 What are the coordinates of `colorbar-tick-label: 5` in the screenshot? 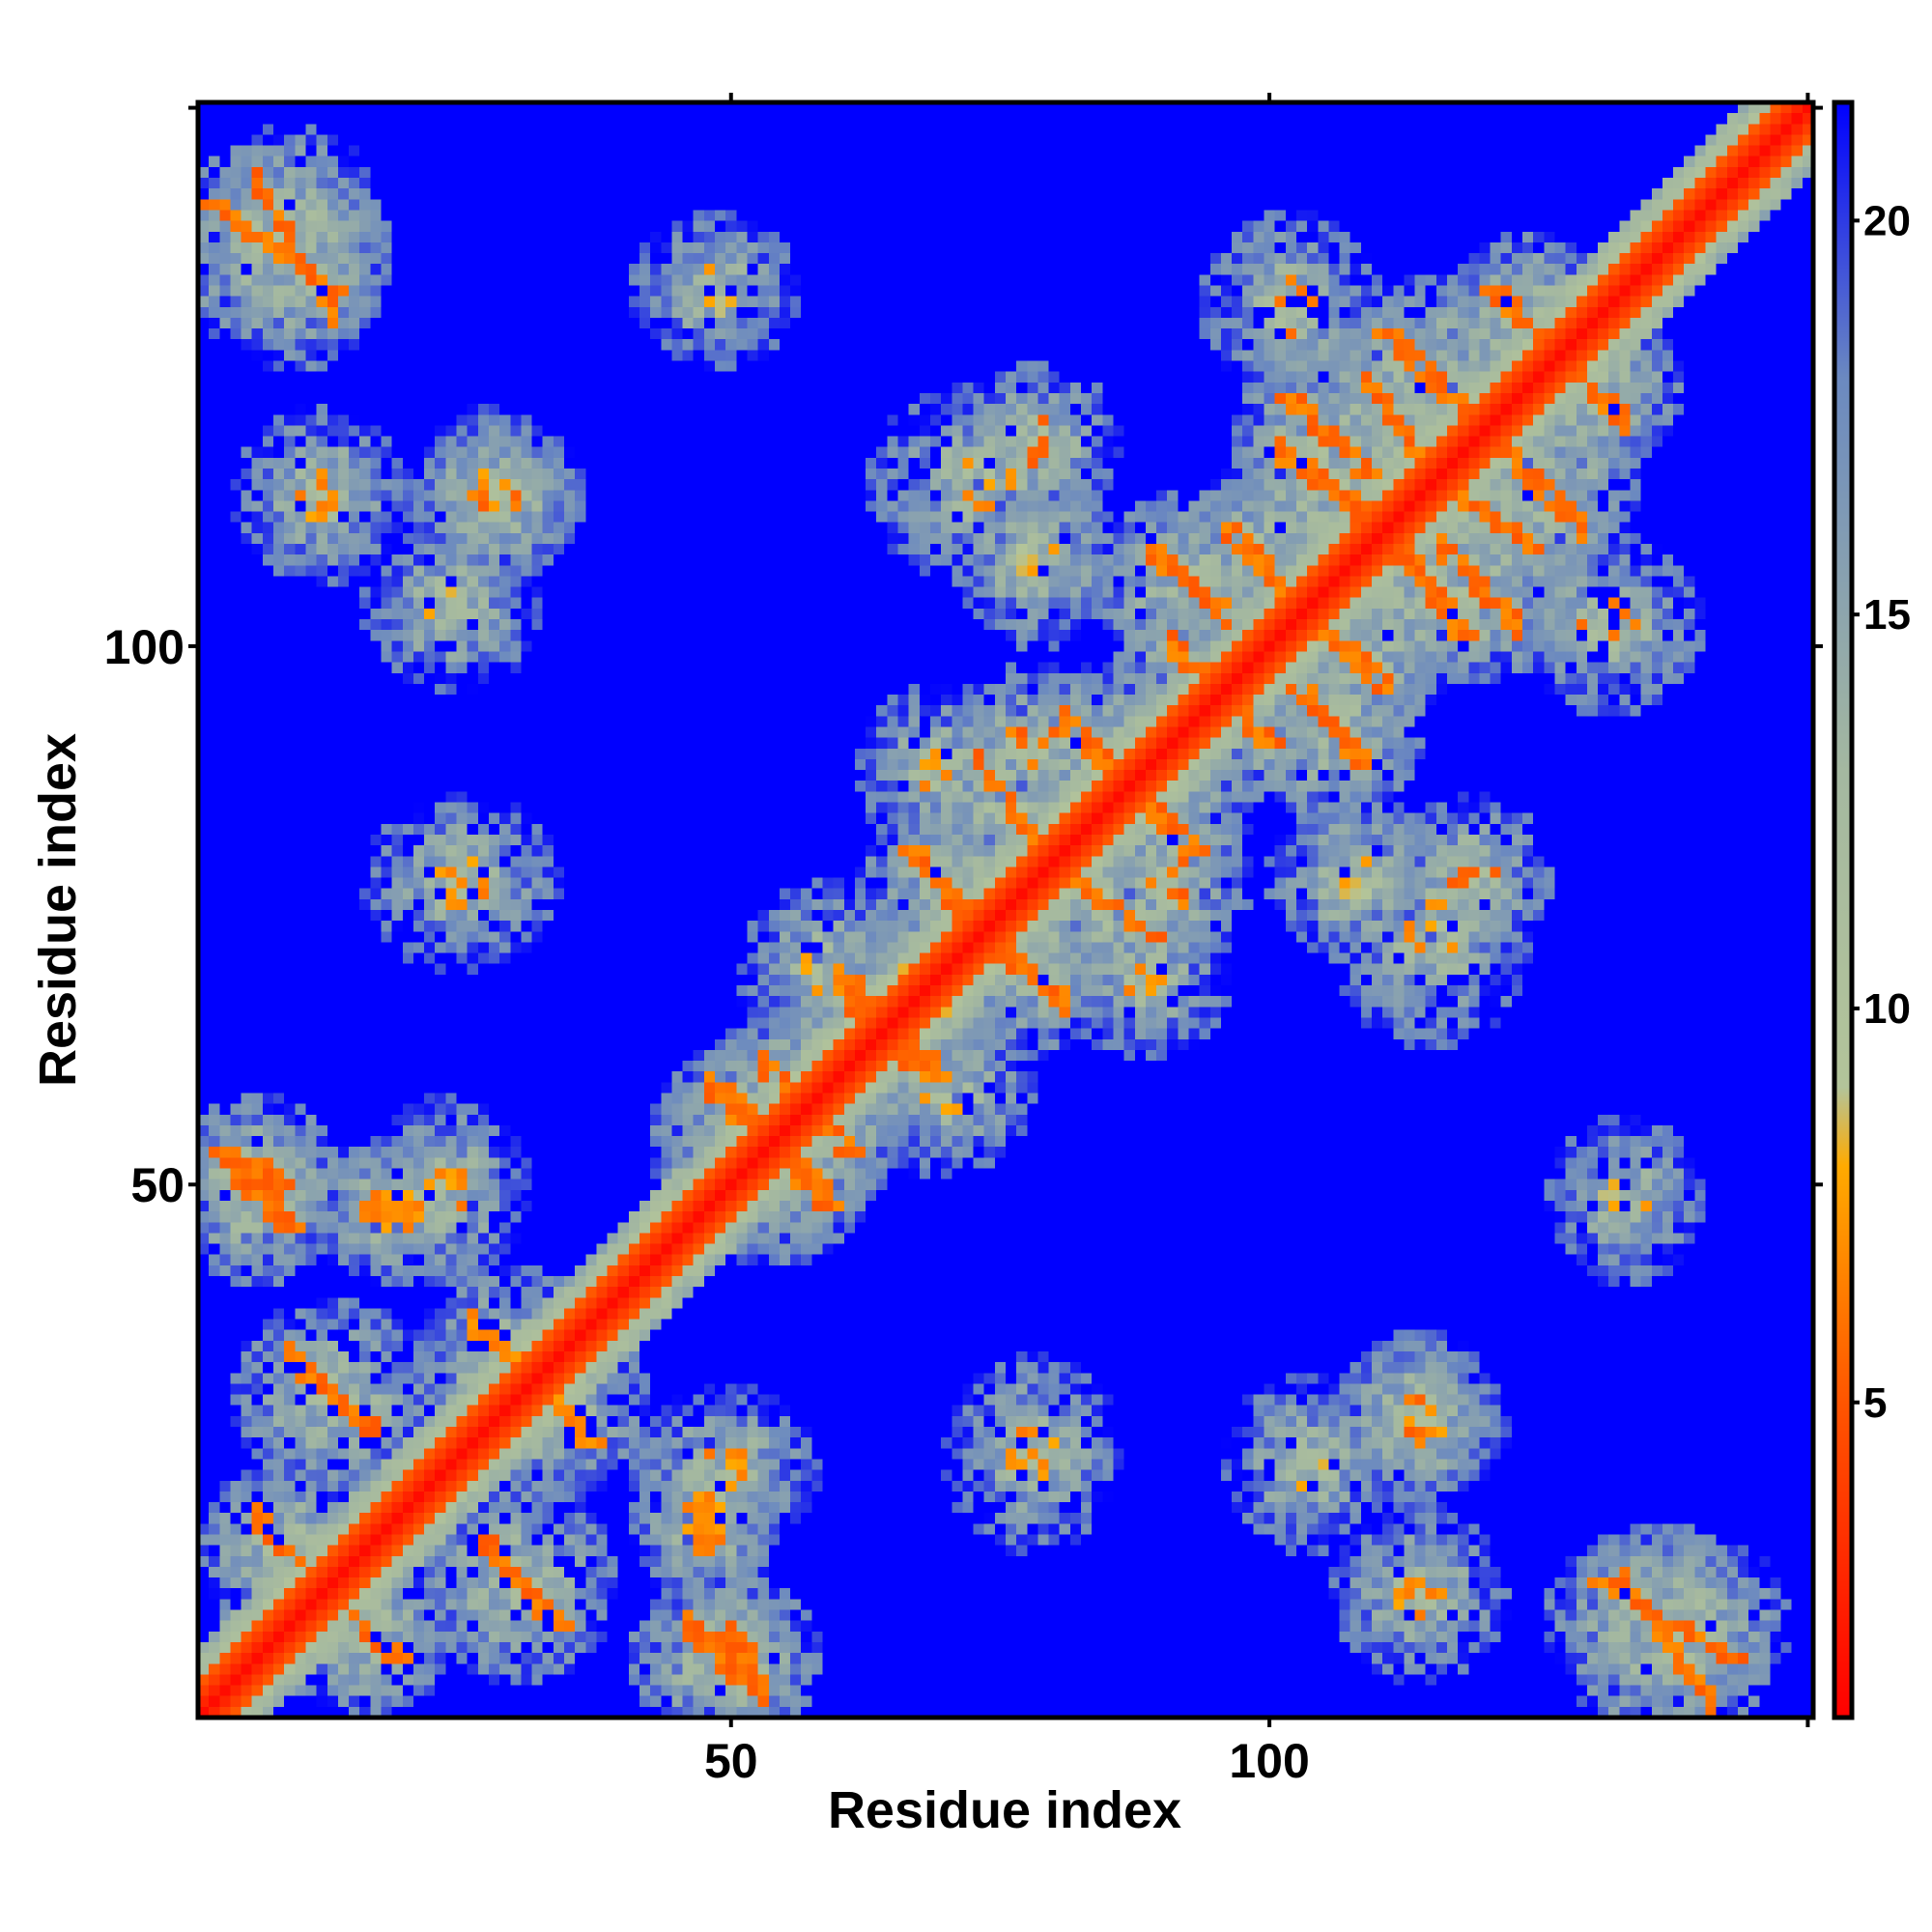 It's located at (1875, 1403).